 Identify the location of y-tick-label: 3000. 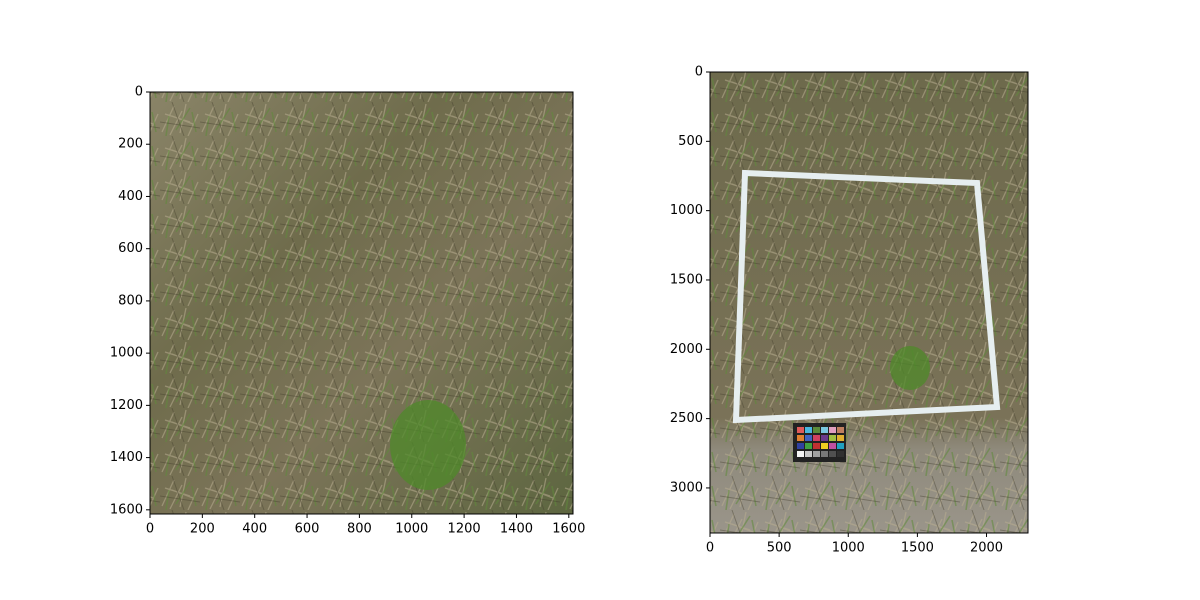
(686, 487).